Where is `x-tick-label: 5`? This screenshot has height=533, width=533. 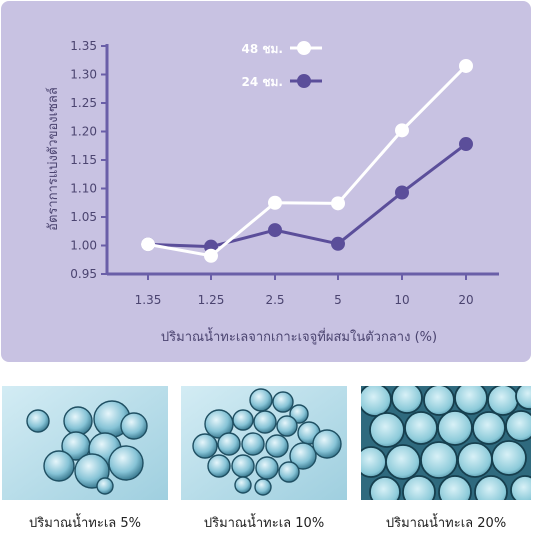 x-tick-label: 5 is located at coordinates (338, 300).